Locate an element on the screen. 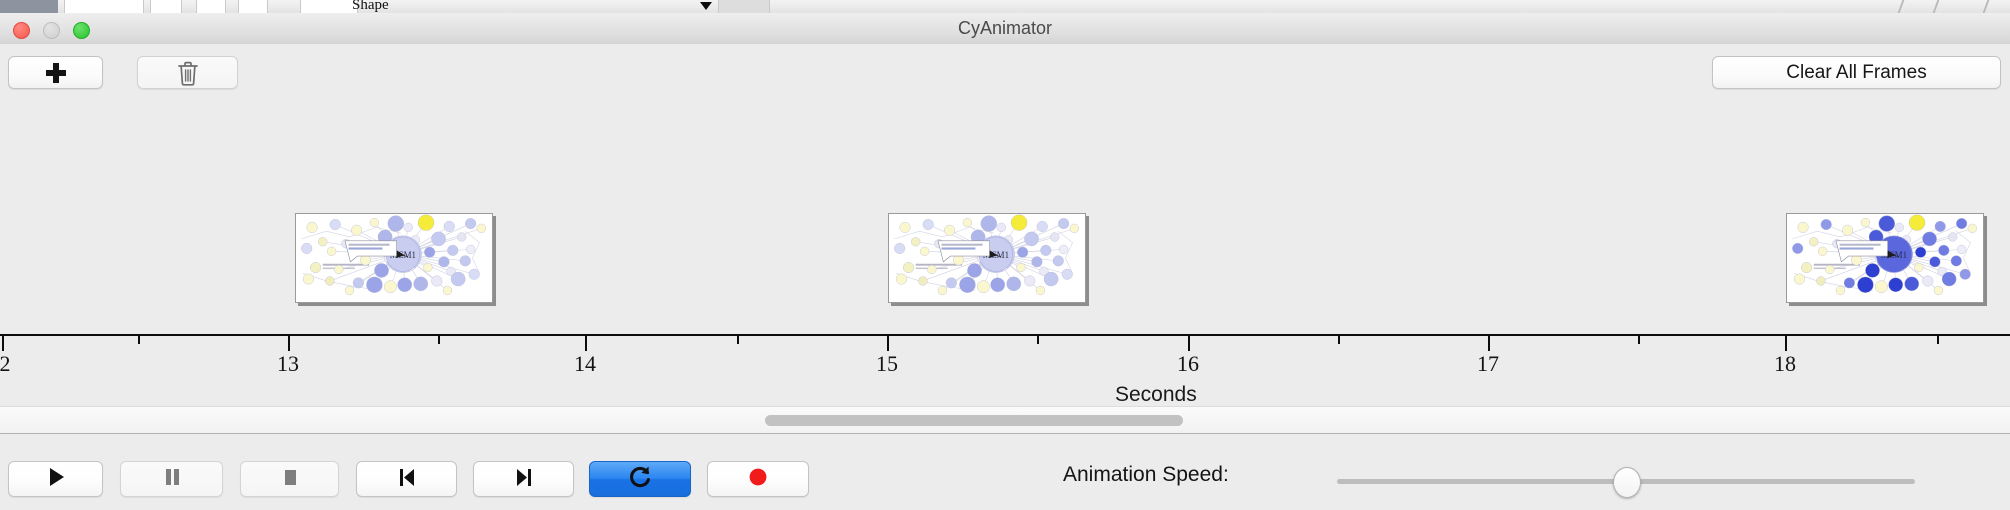  skip-forward-icon is located at coordinates (524, 479).